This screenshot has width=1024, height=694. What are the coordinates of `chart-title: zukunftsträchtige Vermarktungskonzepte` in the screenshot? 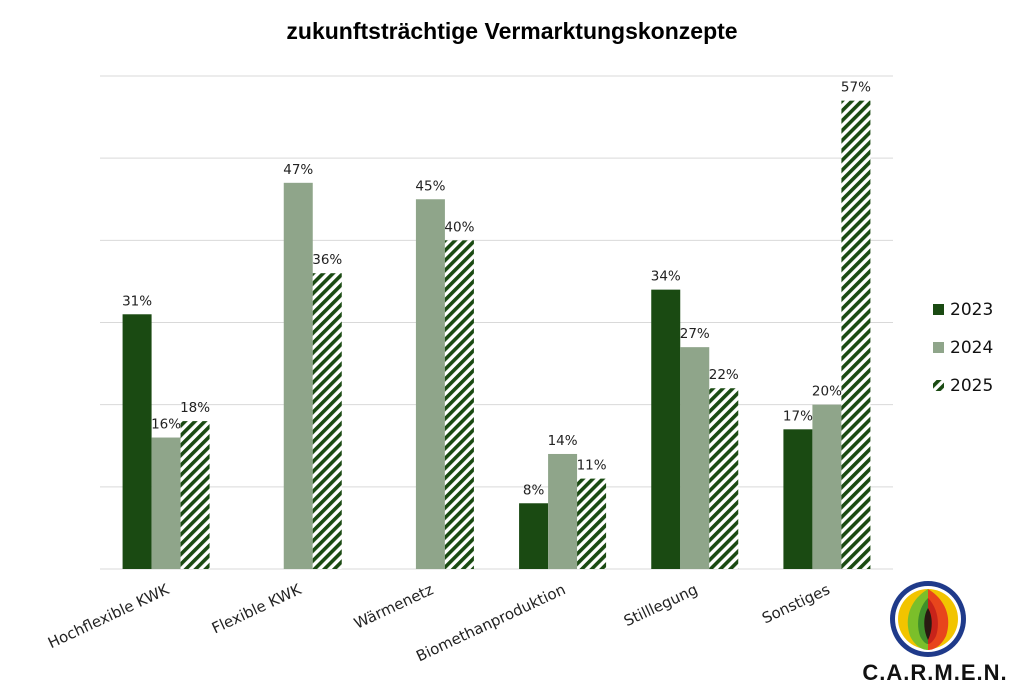 It's located at (512, 31).